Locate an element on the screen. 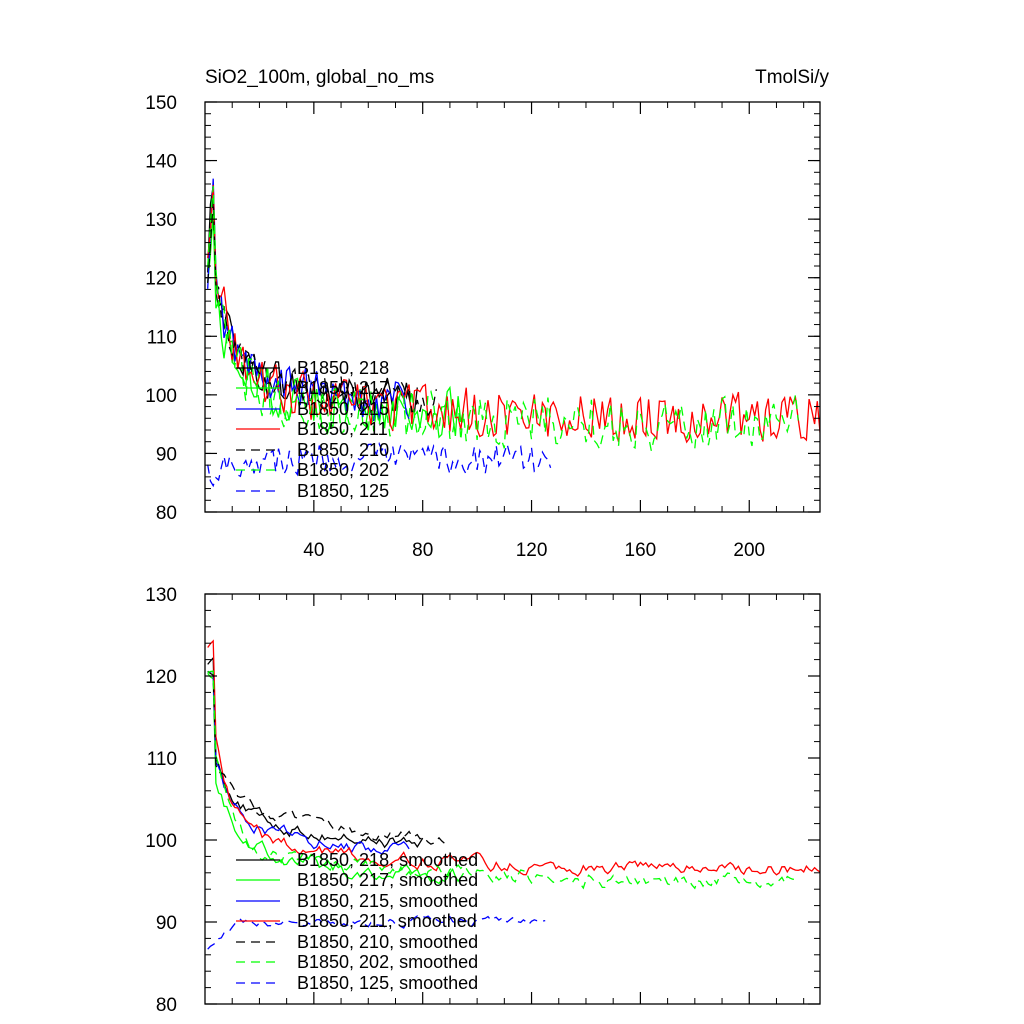 The image size is (1024, 1024). bottom-legend-label-3: B1850, 211, smoothed is located at coordinates (387, 921).